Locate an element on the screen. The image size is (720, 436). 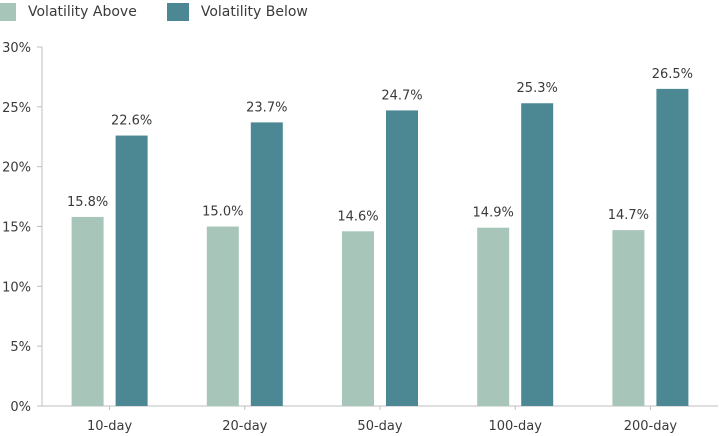
legend-swatch-volatility-below is located at coordinates (177, 12).